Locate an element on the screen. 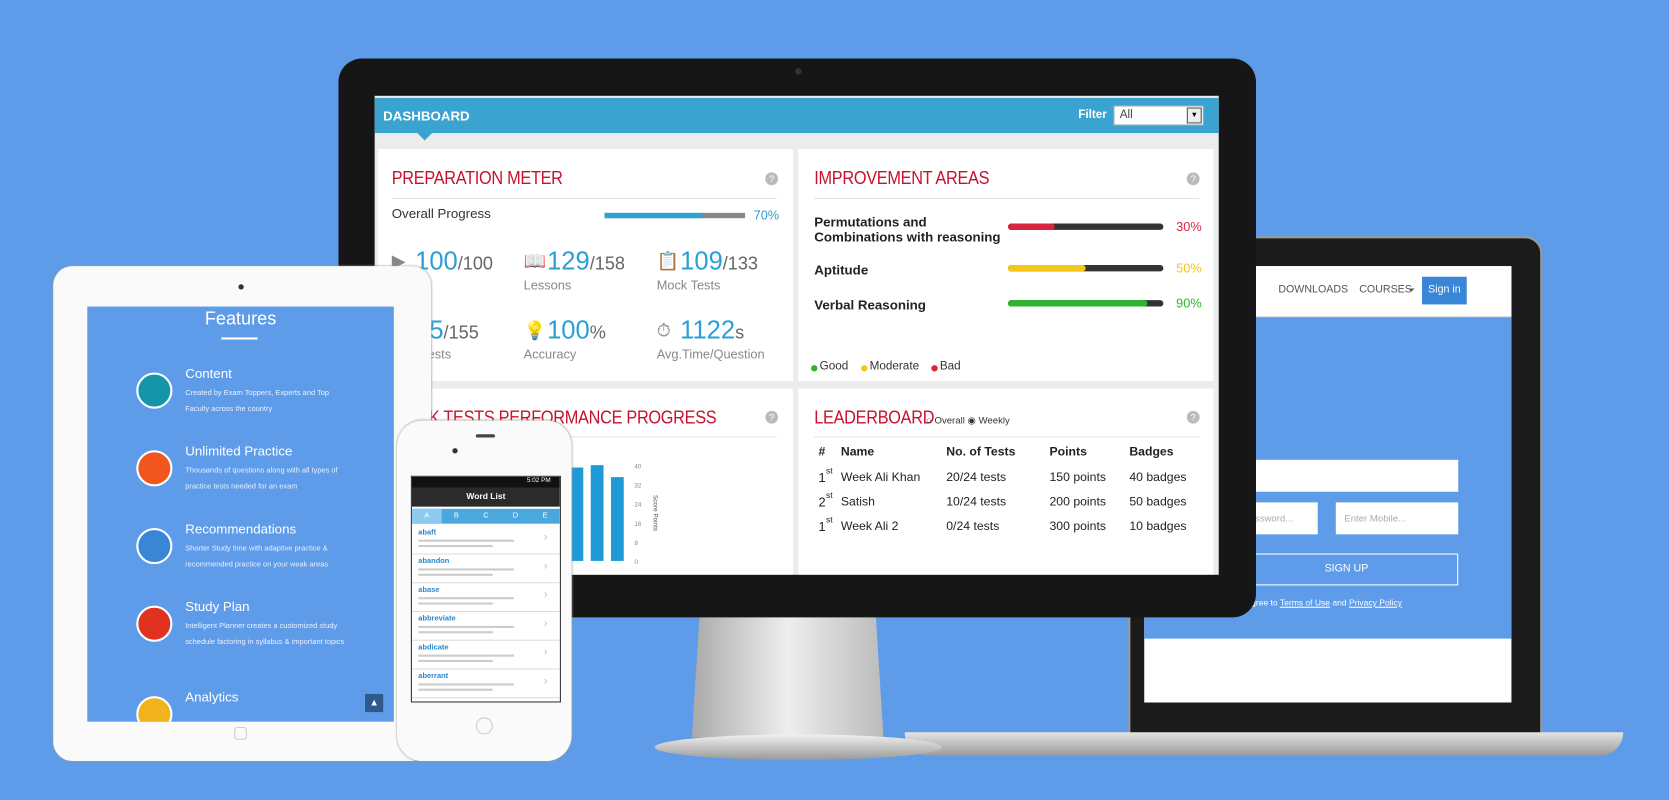 This screenshot has width=1669, height=800. laptop-base is located at coordinates (1264, 744).